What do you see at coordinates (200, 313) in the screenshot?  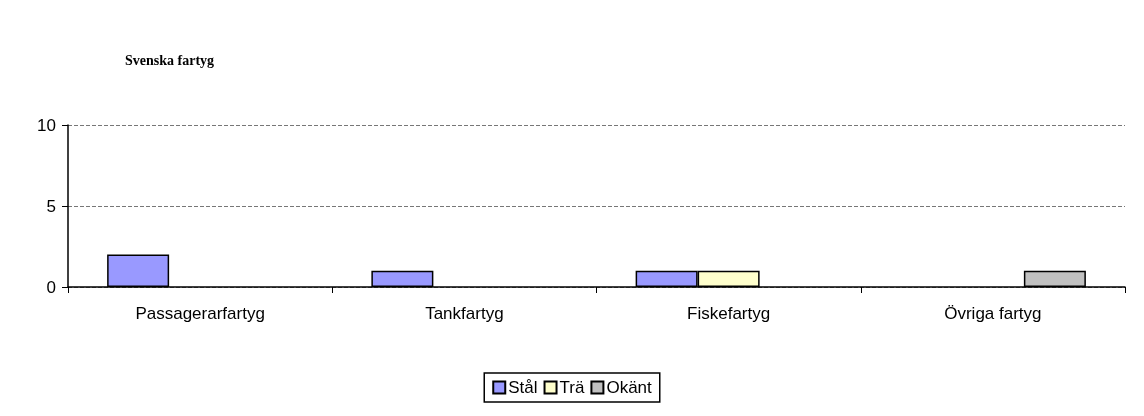 I see `x-tick-label: Passagerarfartyg` at bounding box center [200, 313].